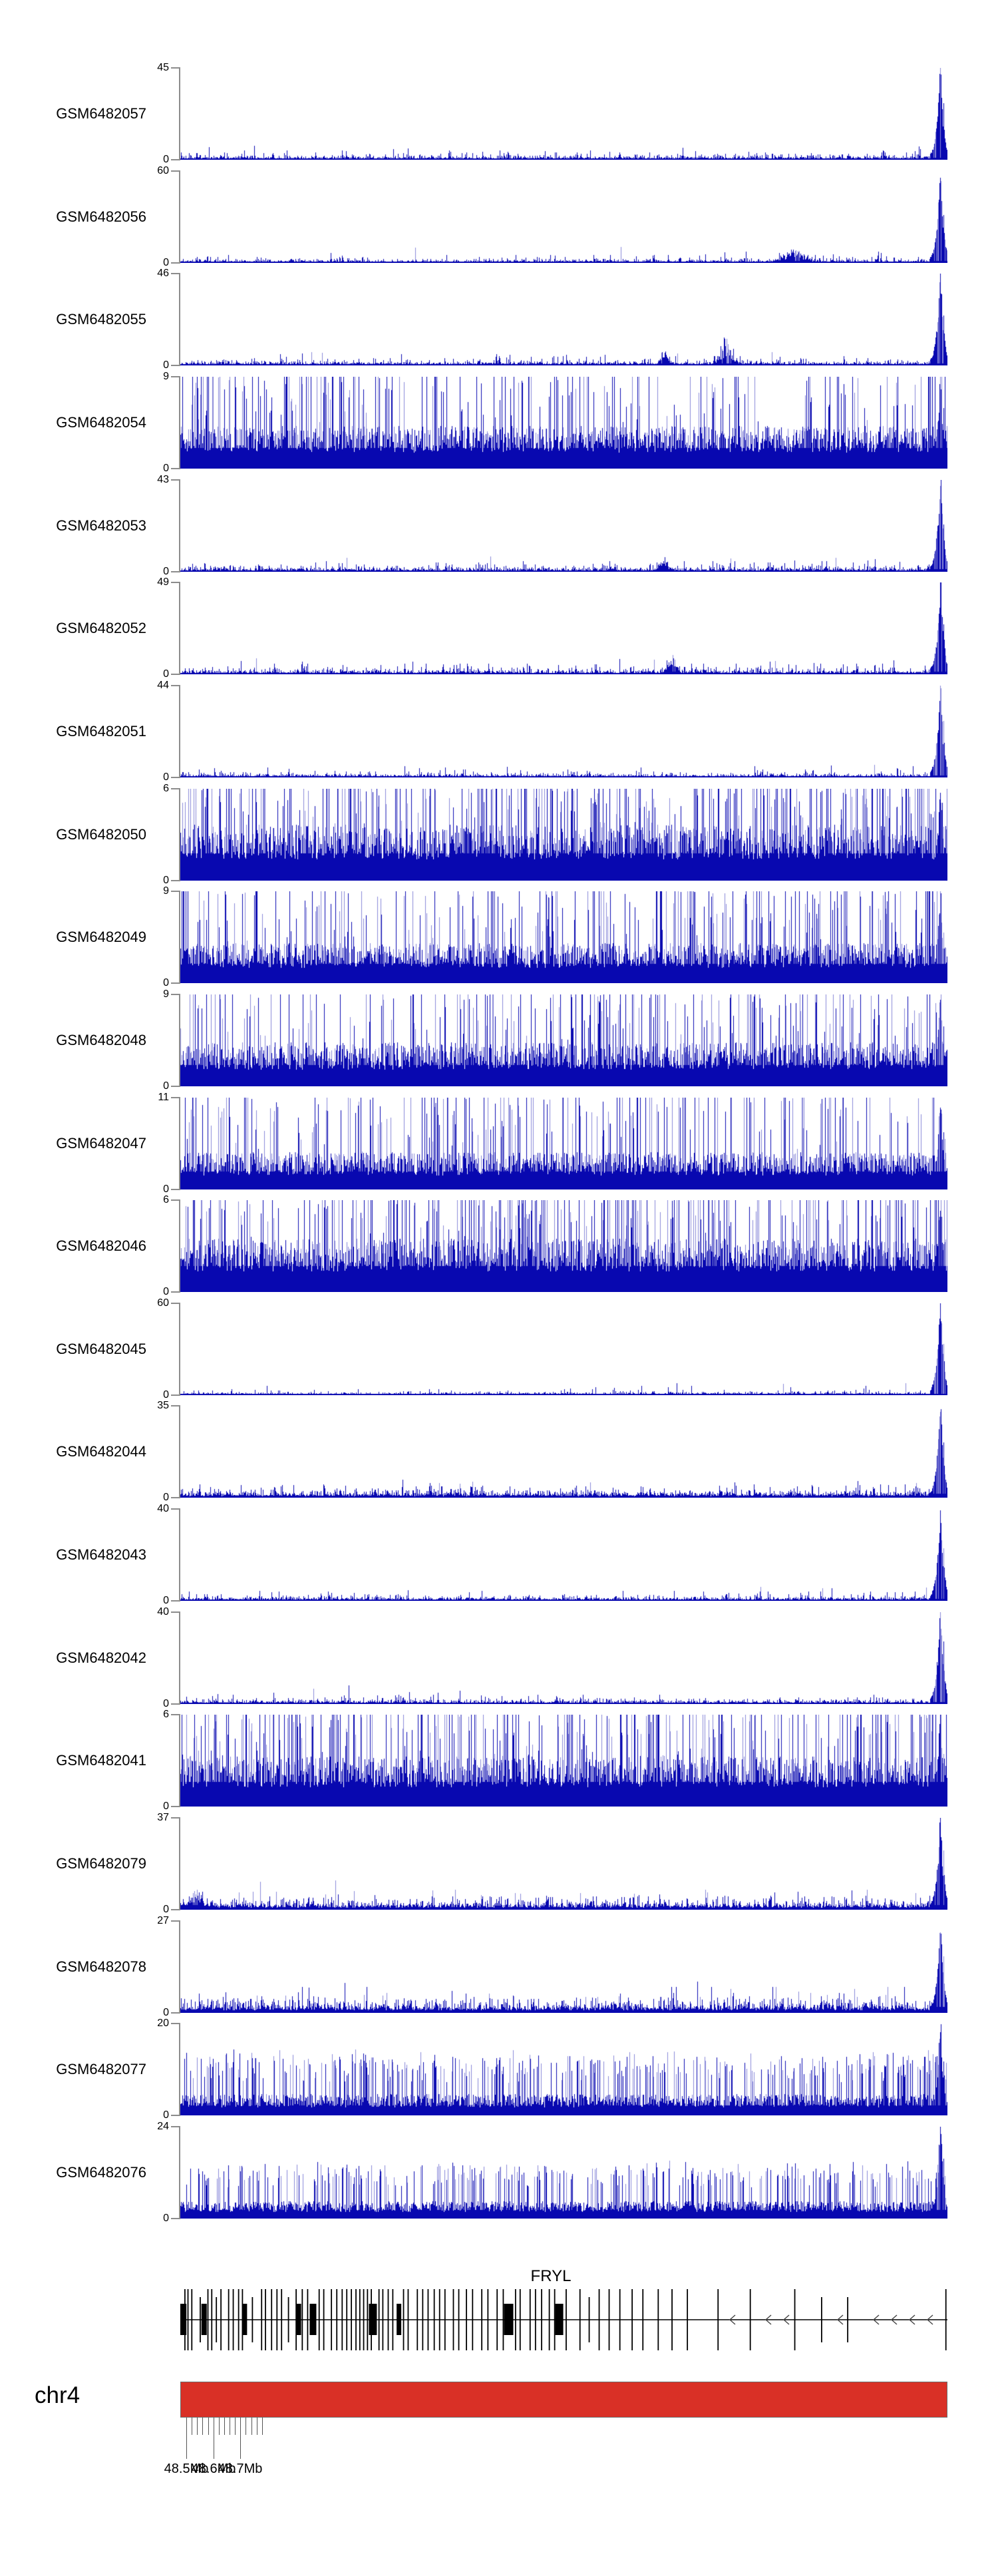  Describe the element at coordinates (101, 1349) in the screenshot. I see `track-sample-label: GSM6482045` at that location.